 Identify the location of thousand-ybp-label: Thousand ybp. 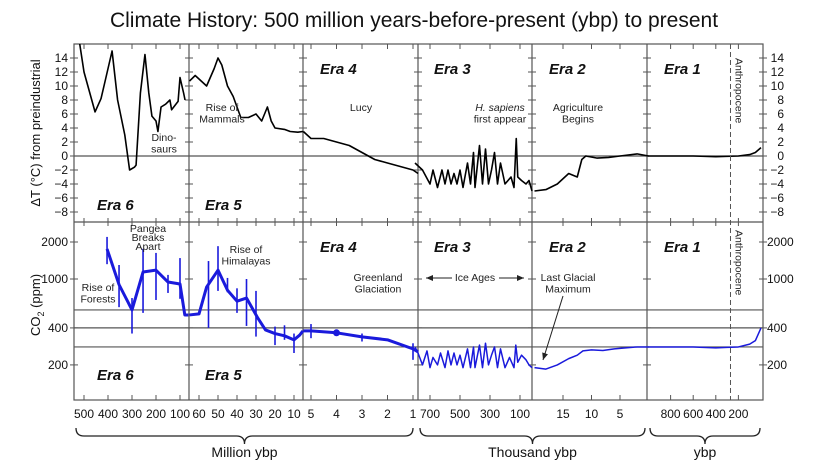
(532, 452).